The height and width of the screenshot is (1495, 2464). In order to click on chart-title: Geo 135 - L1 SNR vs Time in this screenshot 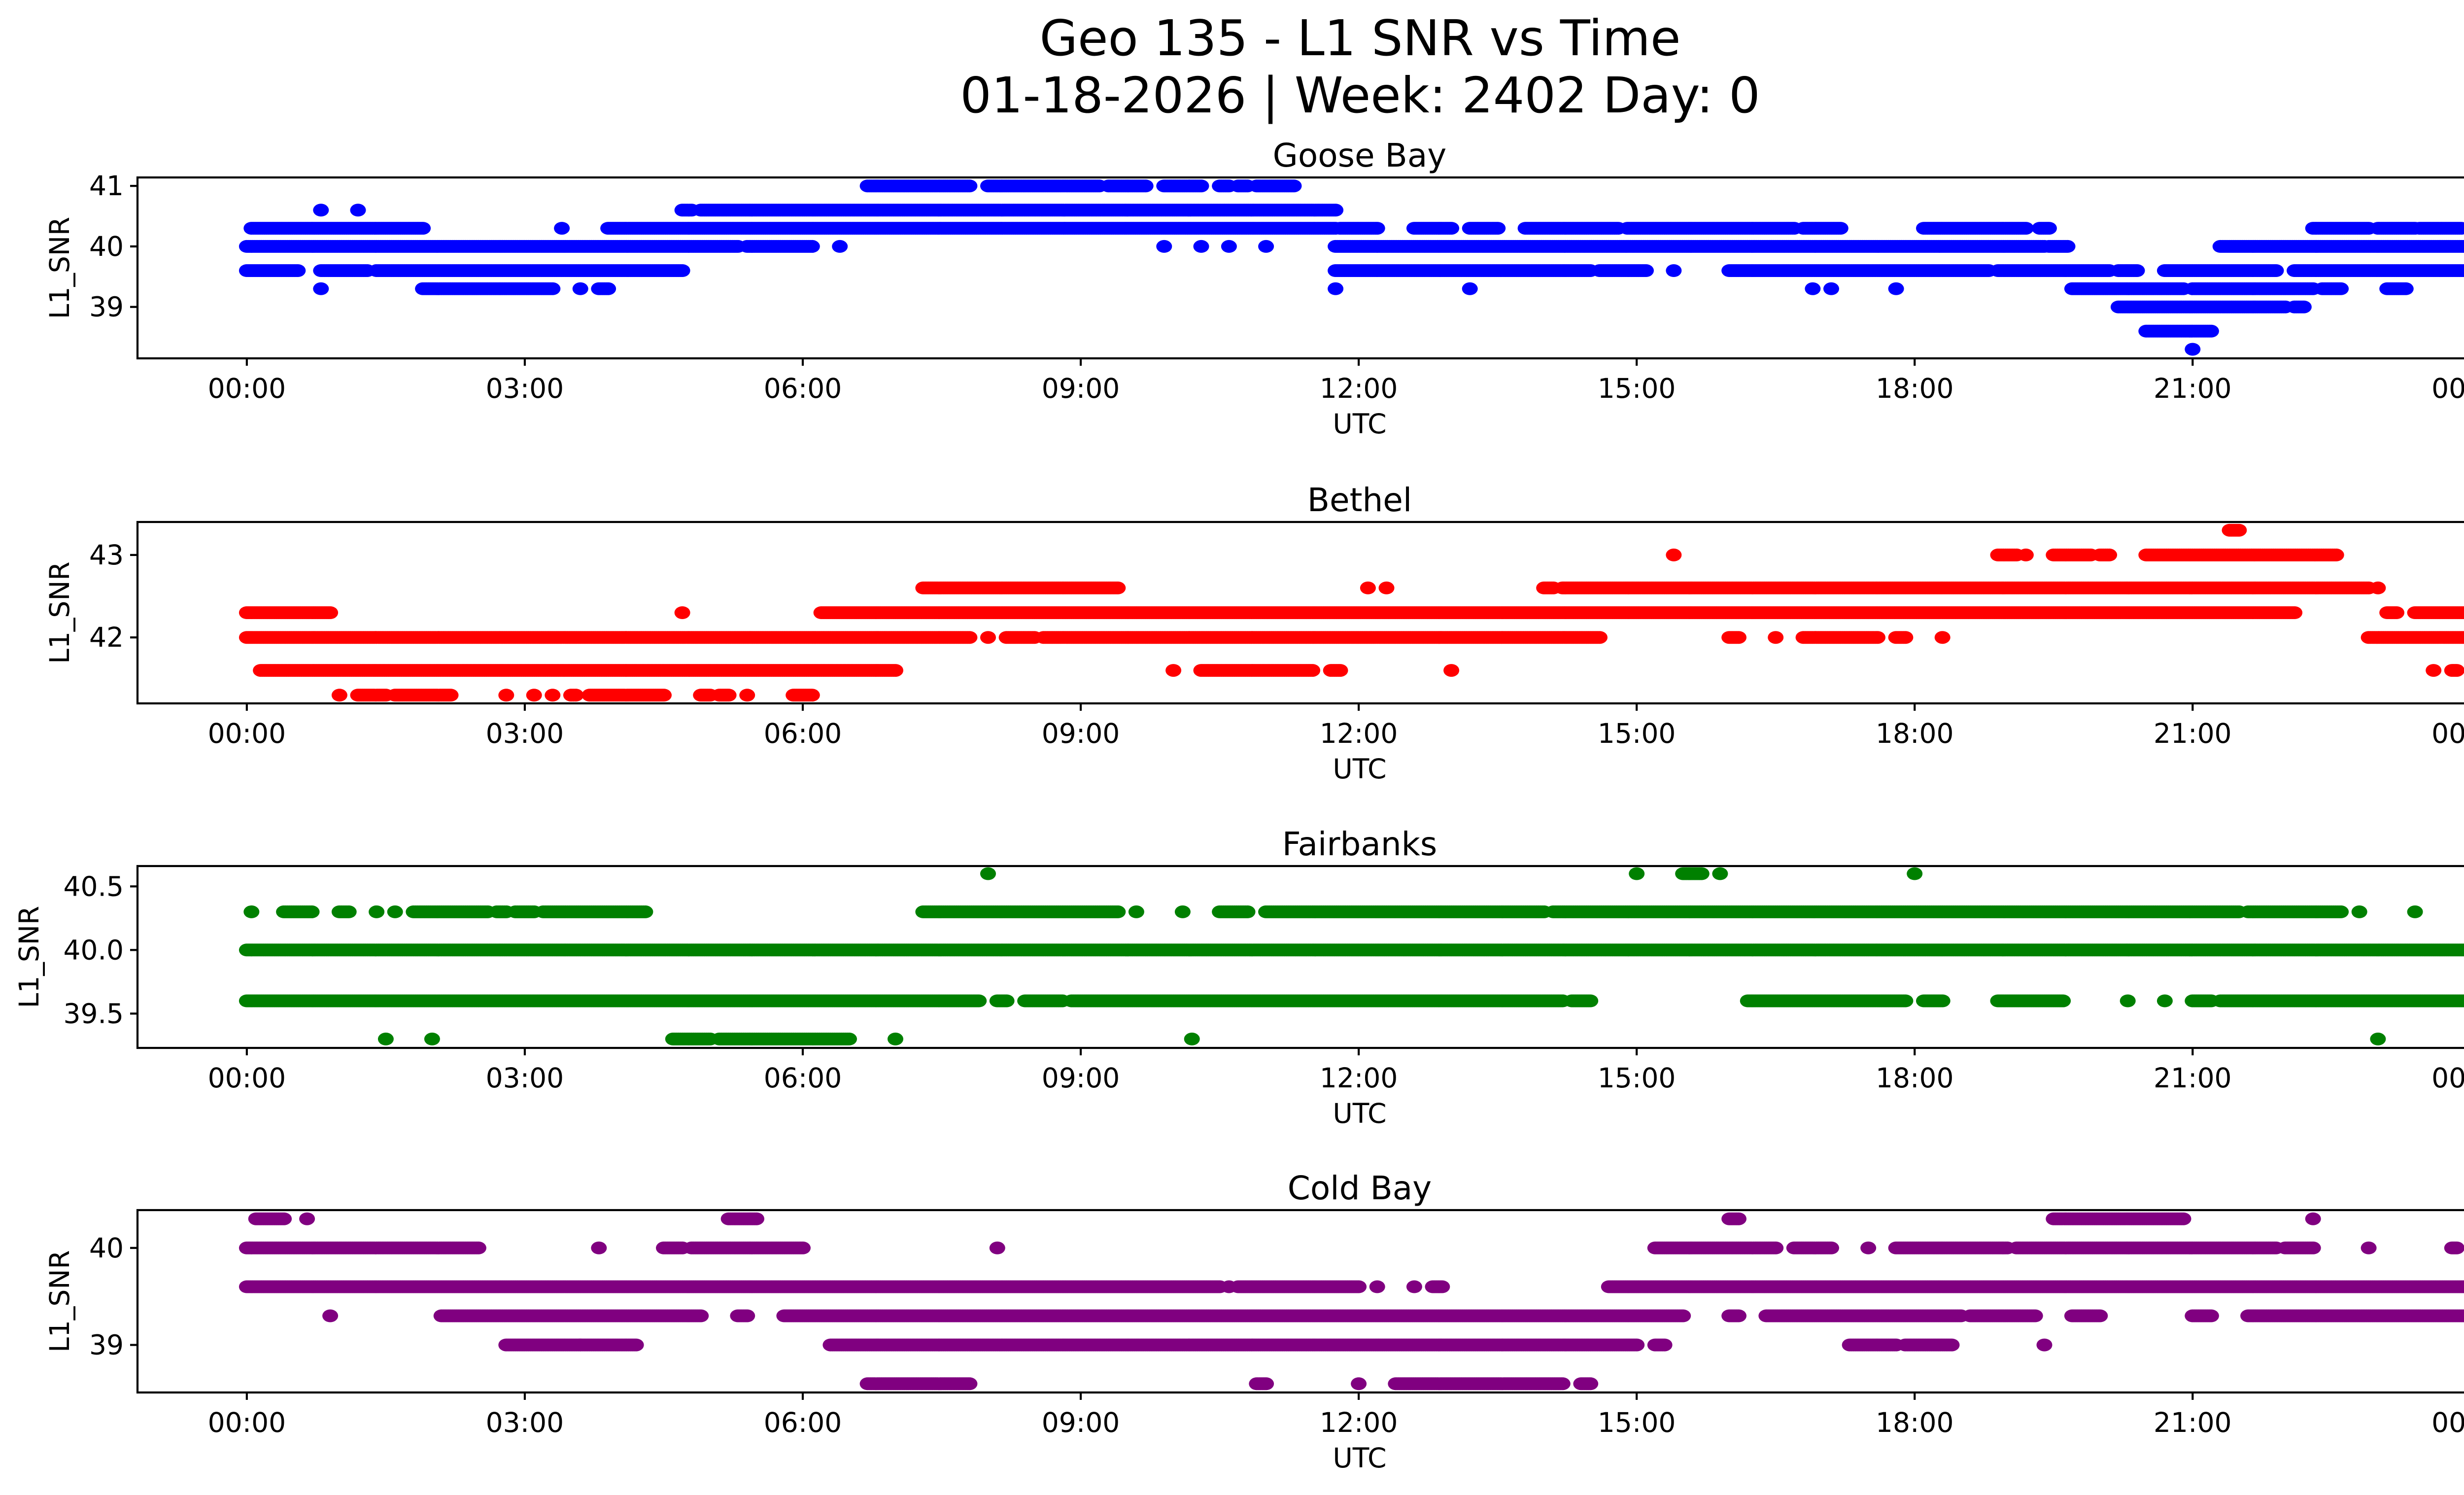, I will do `click(1360, 38)`.